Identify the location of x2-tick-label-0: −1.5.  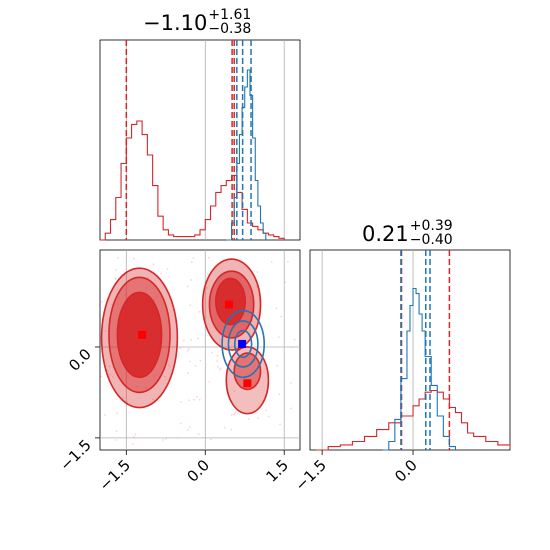
(310, 475).